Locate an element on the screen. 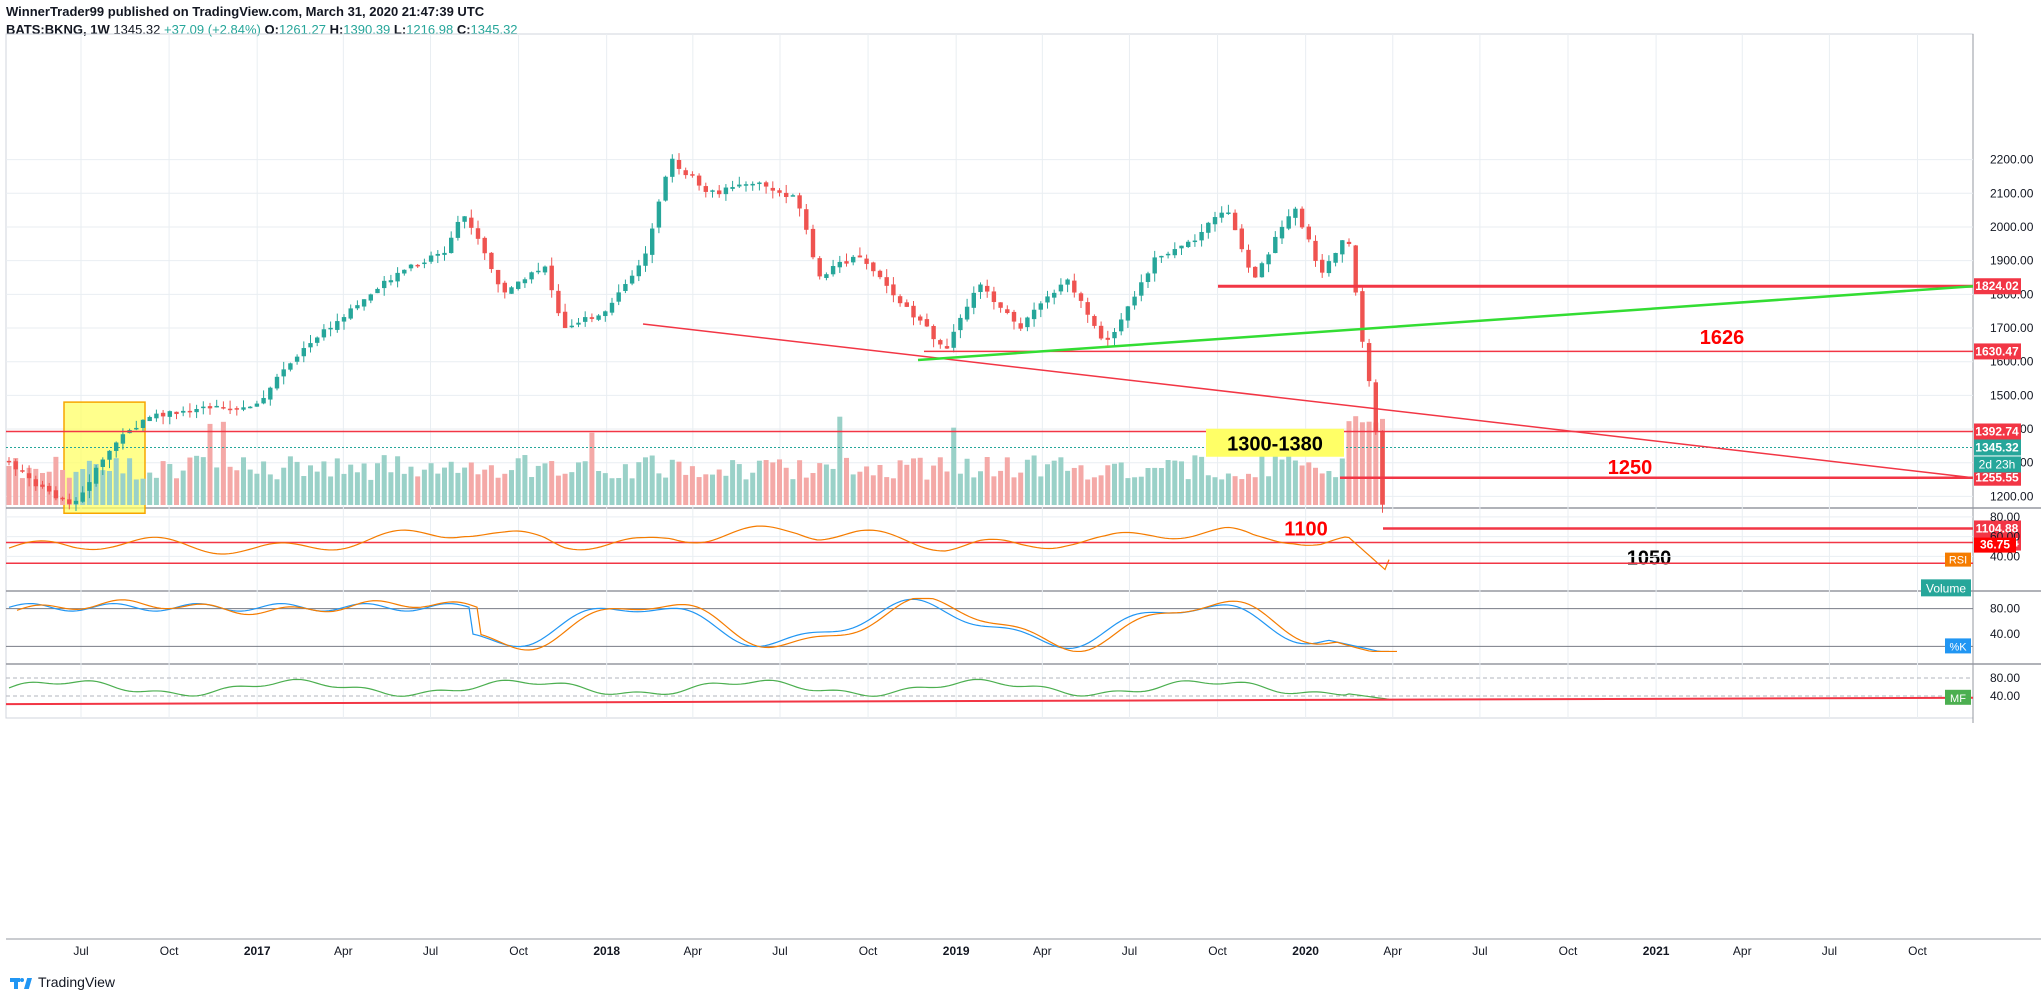 The image size is (2041, 1002). time-tick-label: Apr is located at coordinates (692, 951).